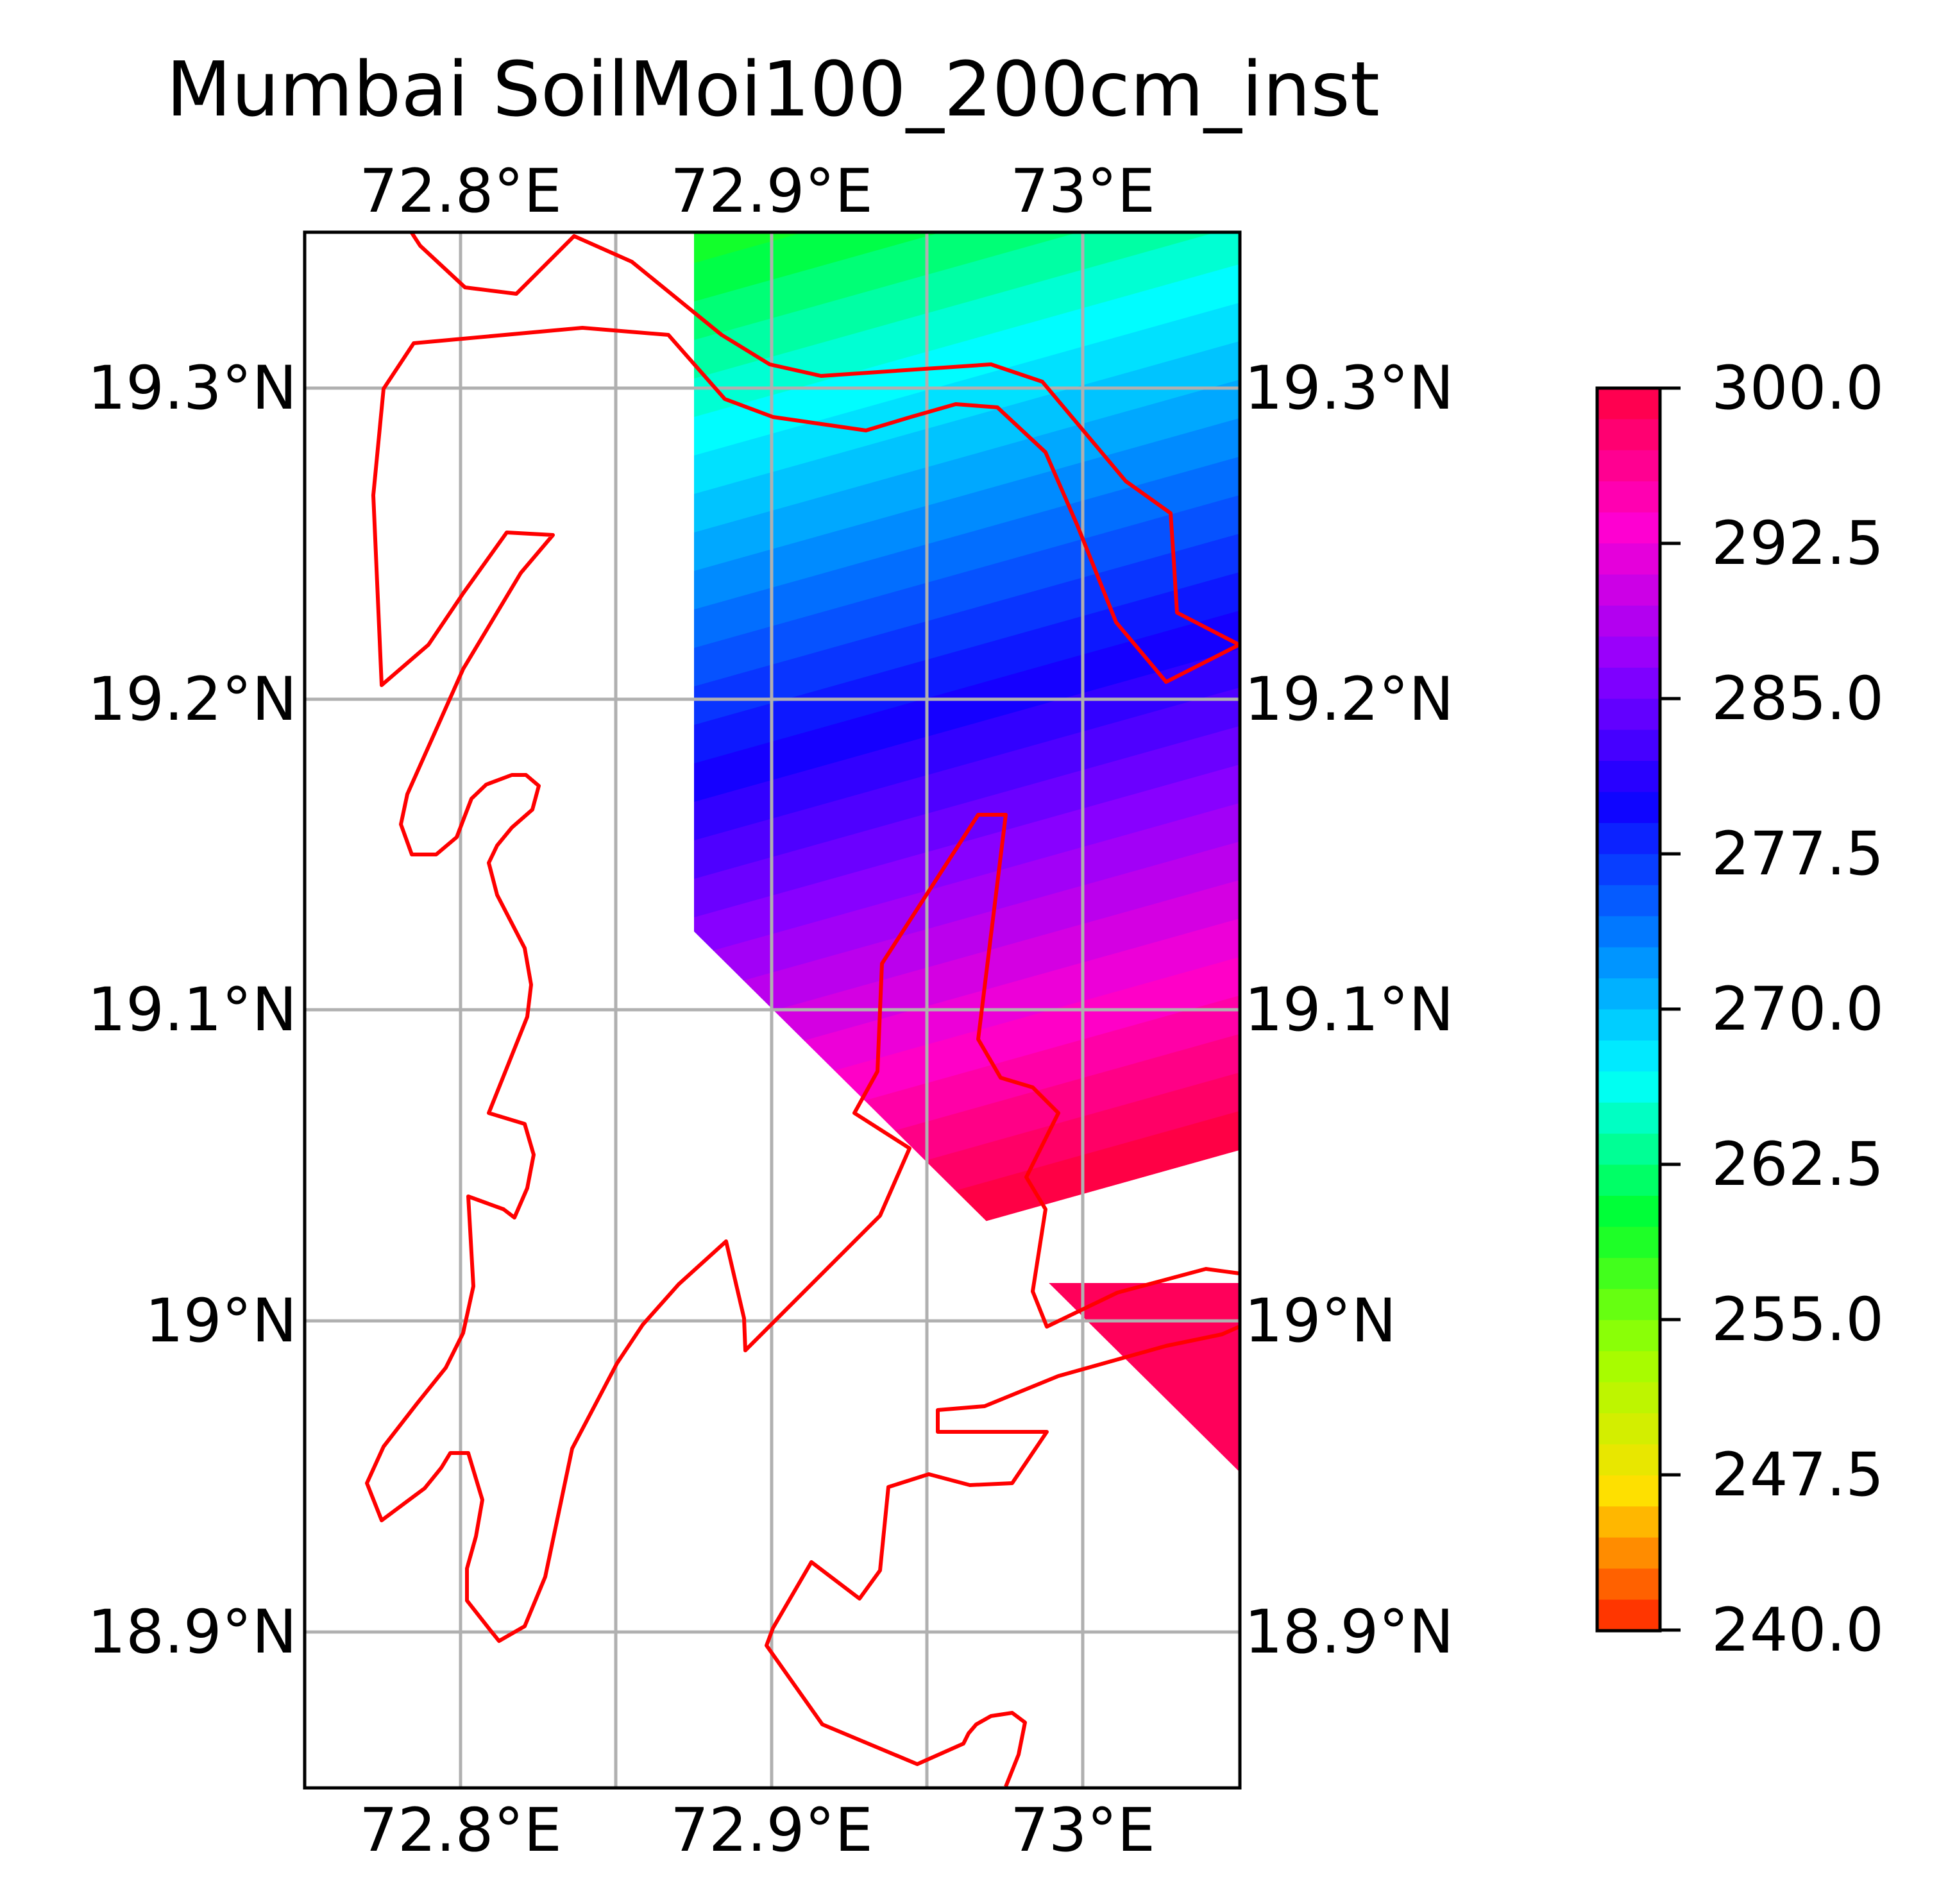  What do you see at coordinates (1797, 1009) in the screenshot?
I see `colorbar-tick-label: 270.0` at bounding box center [1797, 1009].